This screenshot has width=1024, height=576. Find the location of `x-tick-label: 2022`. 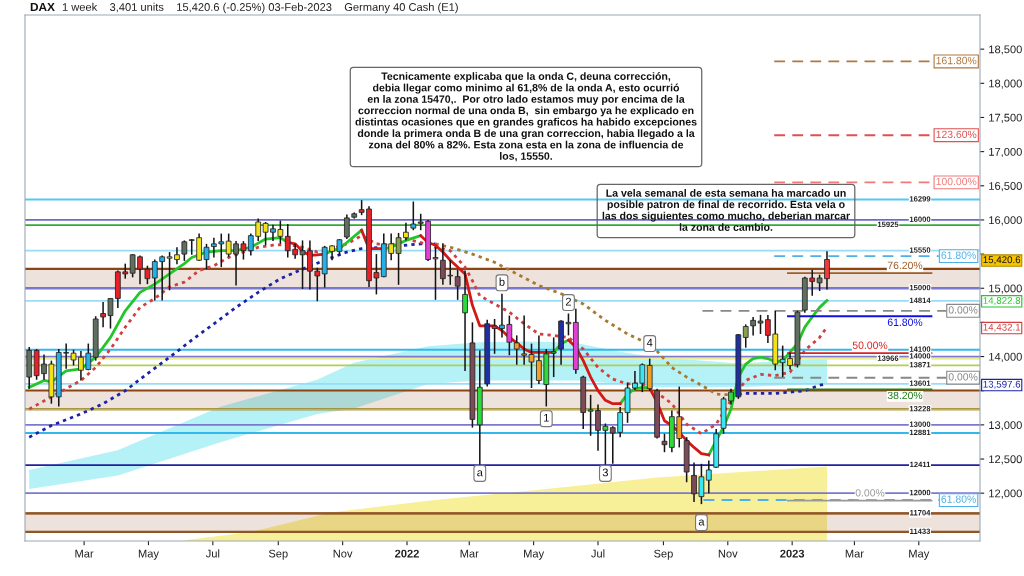

x-tick-label: 2022 is located at coordinates (407, 553).